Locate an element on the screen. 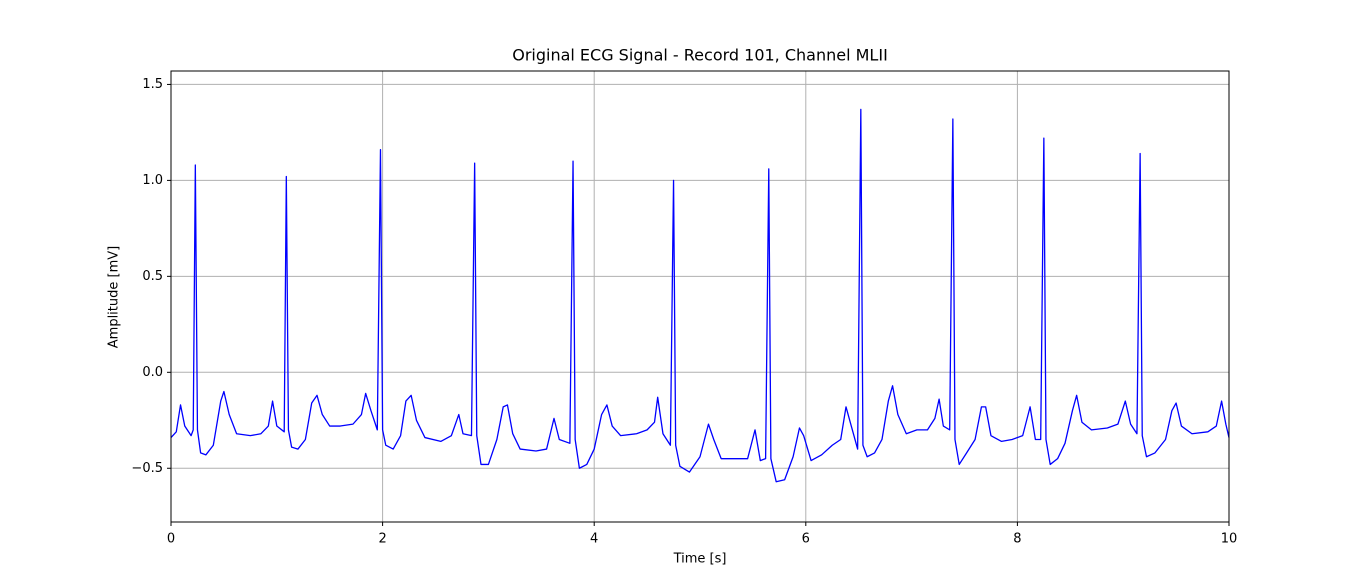  y-tick-label: 0.5 is located at coordinates (152, 276).